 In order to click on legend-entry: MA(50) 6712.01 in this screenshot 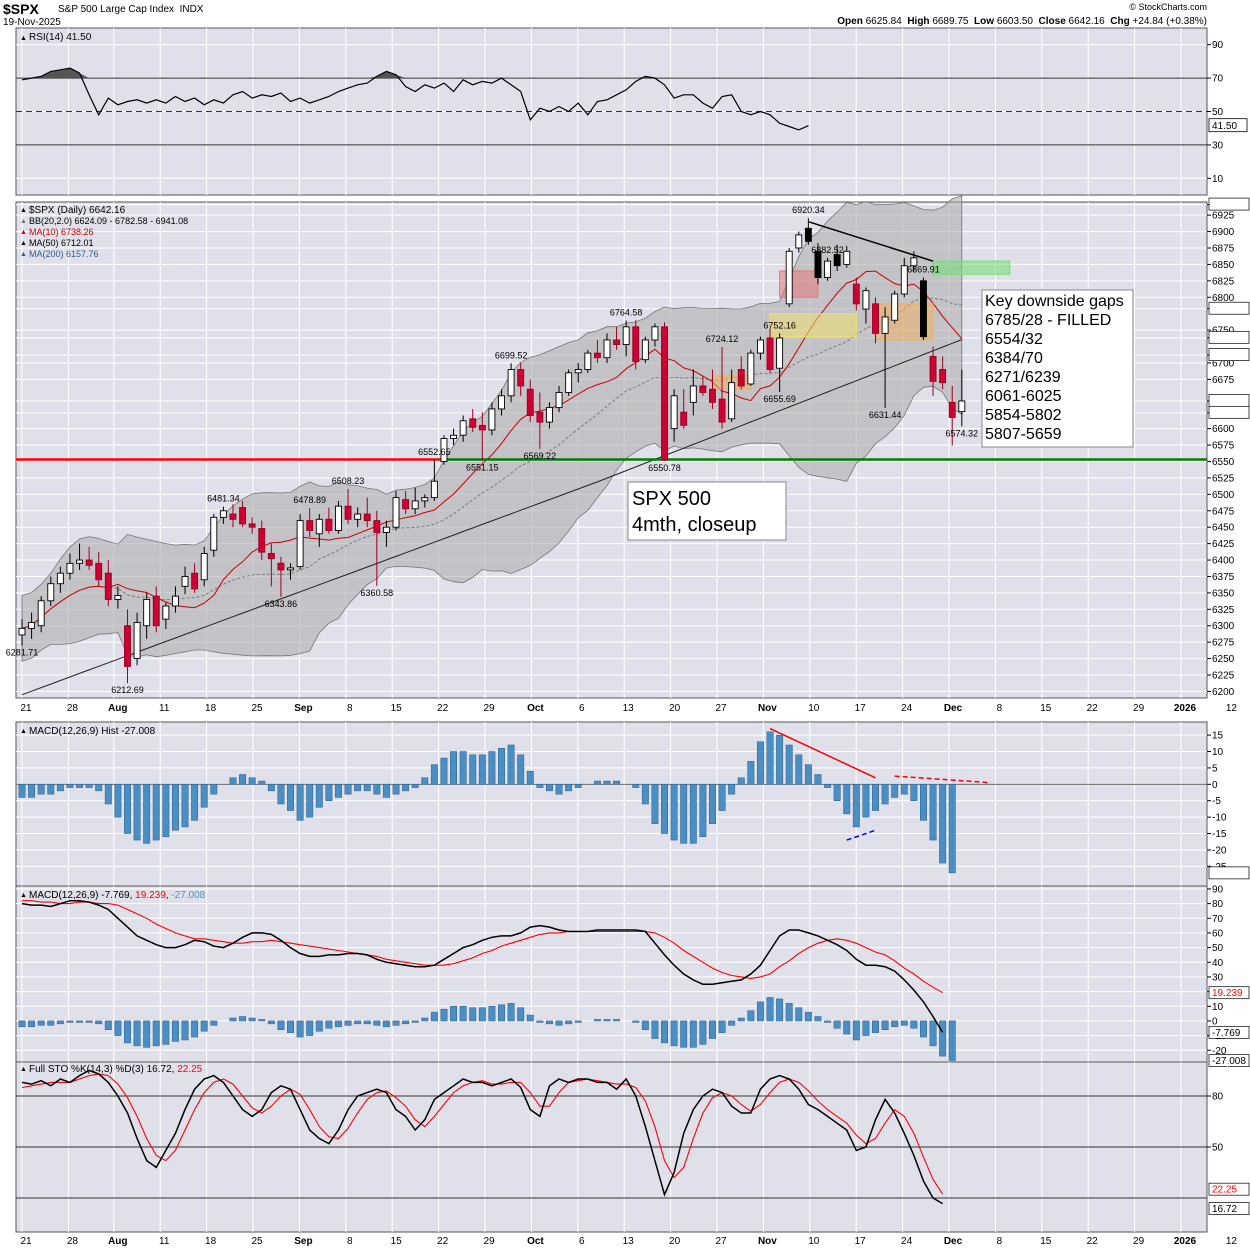, I will do `click(61, 243)`.